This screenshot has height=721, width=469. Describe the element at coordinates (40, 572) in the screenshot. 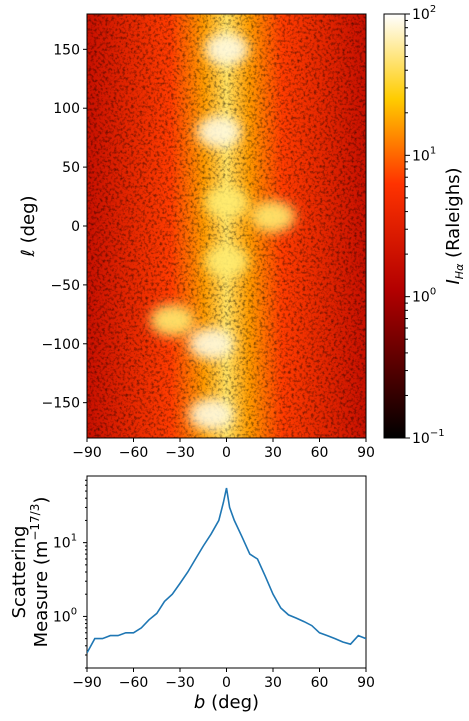

I see `line-y-label-line2: Measure (m−17/3)` at that location.